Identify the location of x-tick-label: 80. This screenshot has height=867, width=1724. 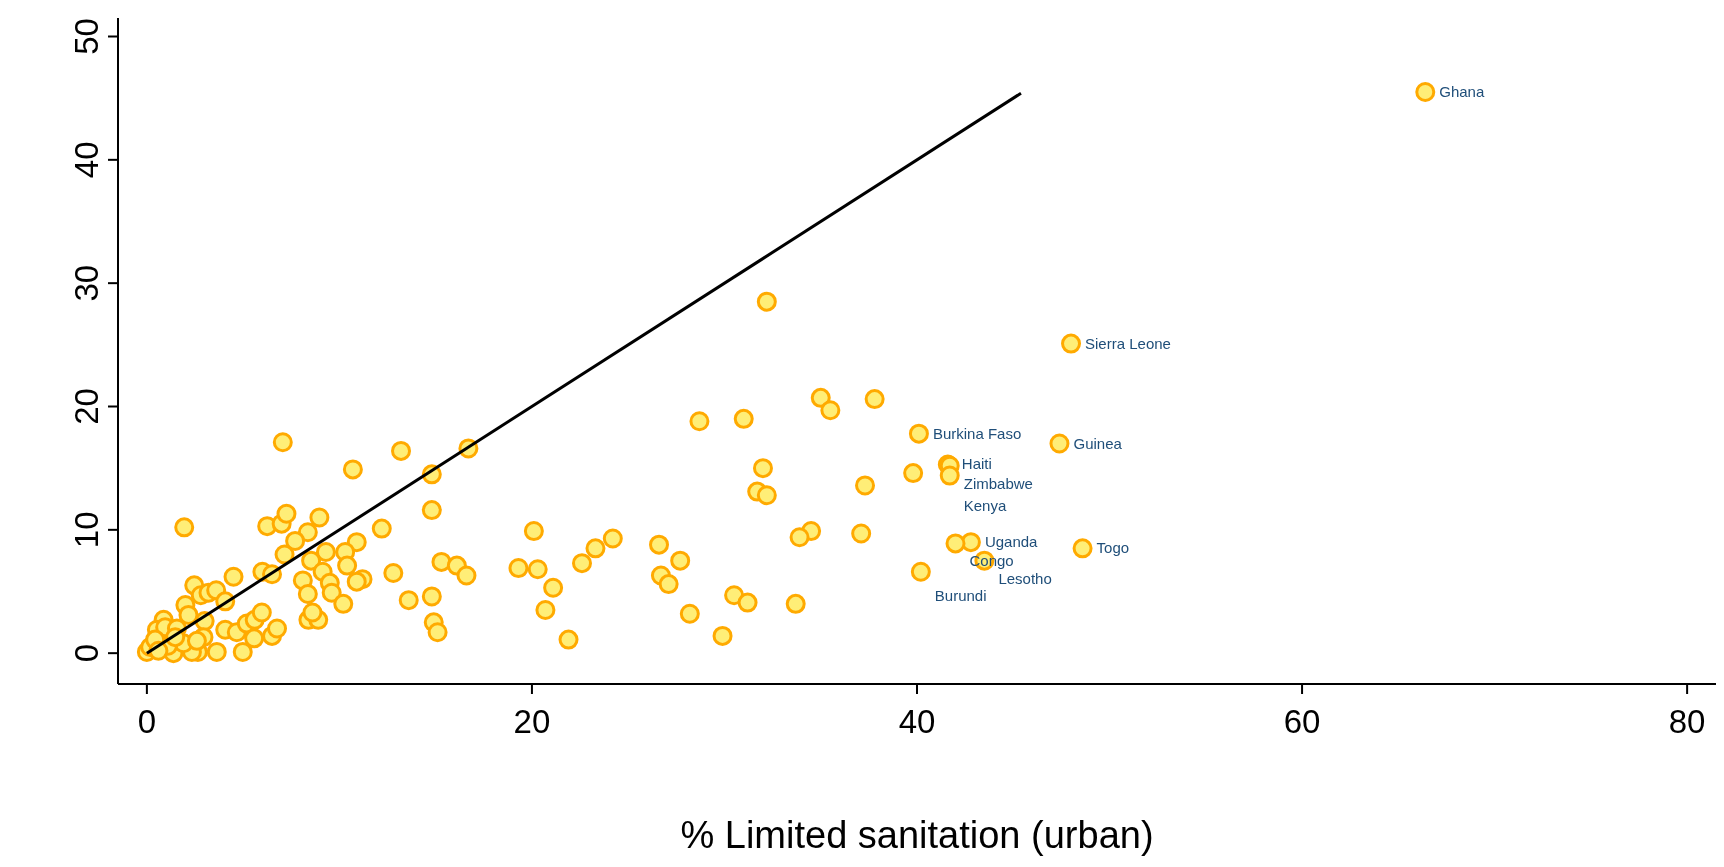
(1687, 722).